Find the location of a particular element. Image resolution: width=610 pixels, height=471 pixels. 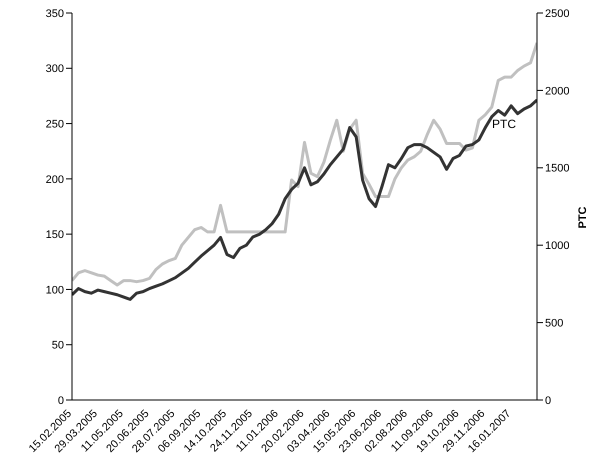

y2-tick-label: 500 is located at coordinates (554, 324).